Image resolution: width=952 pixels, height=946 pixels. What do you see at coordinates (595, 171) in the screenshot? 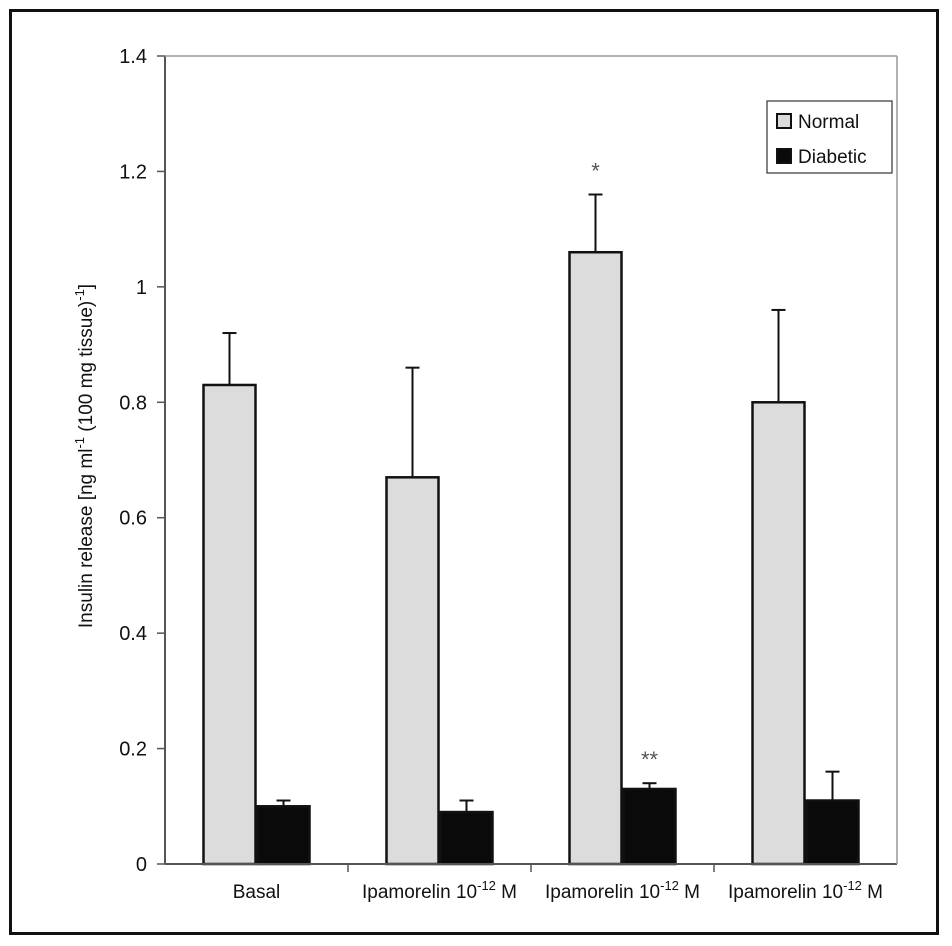
I see `significance-marker: *` at bounding box center [595, 171].